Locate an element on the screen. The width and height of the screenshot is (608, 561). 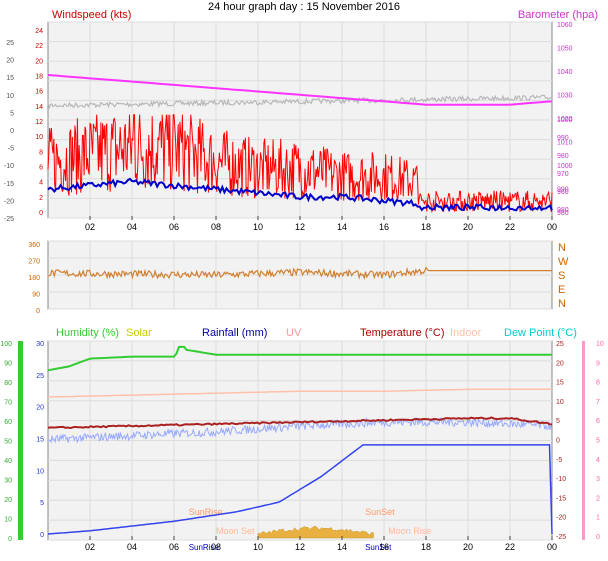
wind-axis-tick: 8 is located at coordinates (41, 152).